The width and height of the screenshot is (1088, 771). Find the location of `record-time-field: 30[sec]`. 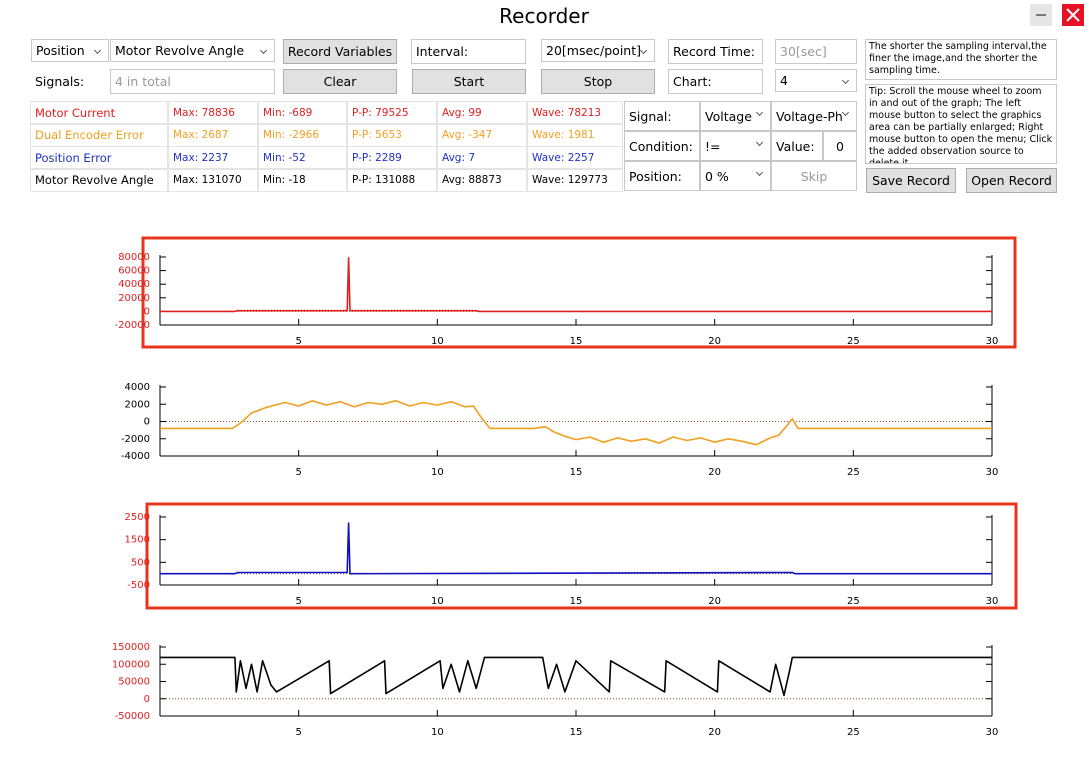

record-time-field: 30[sec] is located at coordinates (816, 51).